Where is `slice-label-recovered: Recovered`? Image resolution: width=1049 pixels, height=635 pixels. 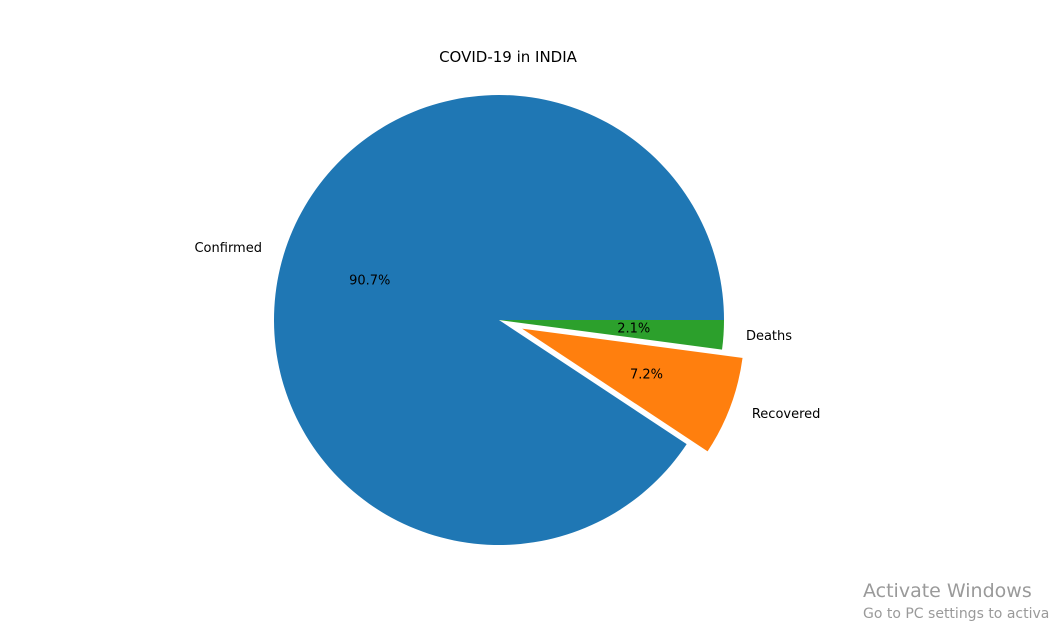 slice-label-recovered: Recovered is located at coordinates (786, 414).